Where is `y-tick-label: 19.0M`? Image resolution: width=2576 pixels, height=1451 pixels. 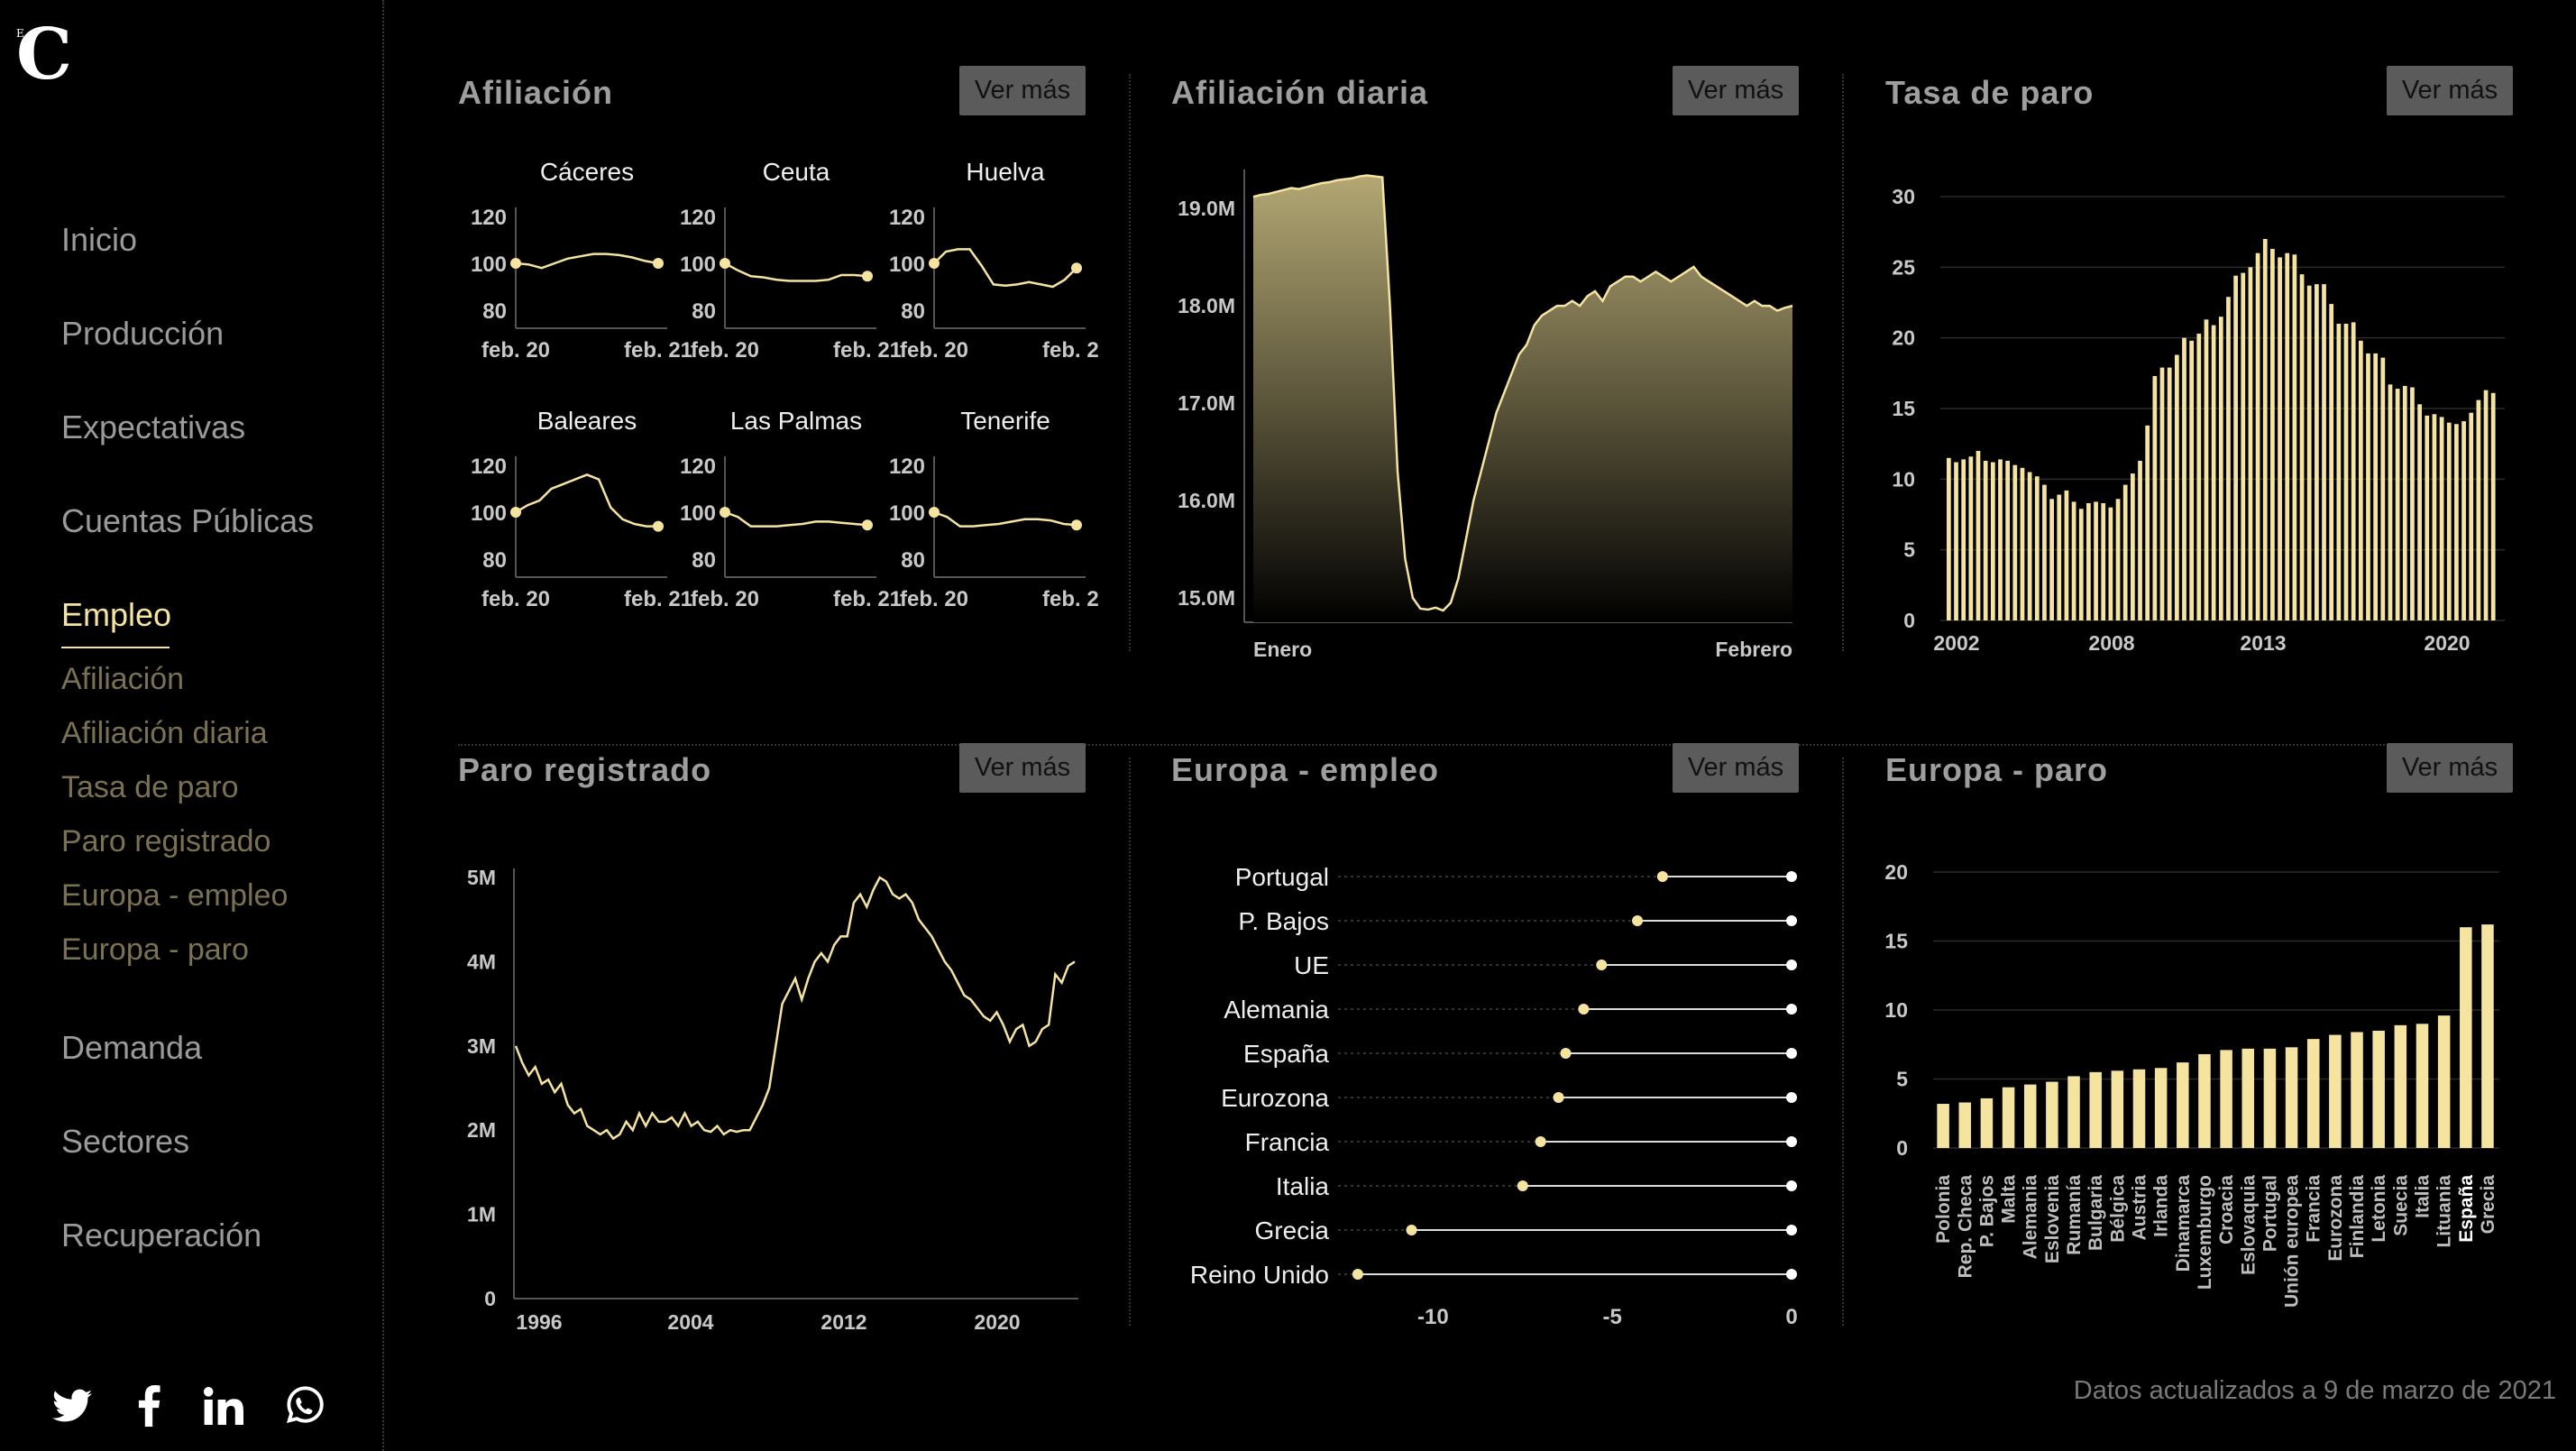
y-tick-label: 19.0M is located at coordinates (1206, 208).